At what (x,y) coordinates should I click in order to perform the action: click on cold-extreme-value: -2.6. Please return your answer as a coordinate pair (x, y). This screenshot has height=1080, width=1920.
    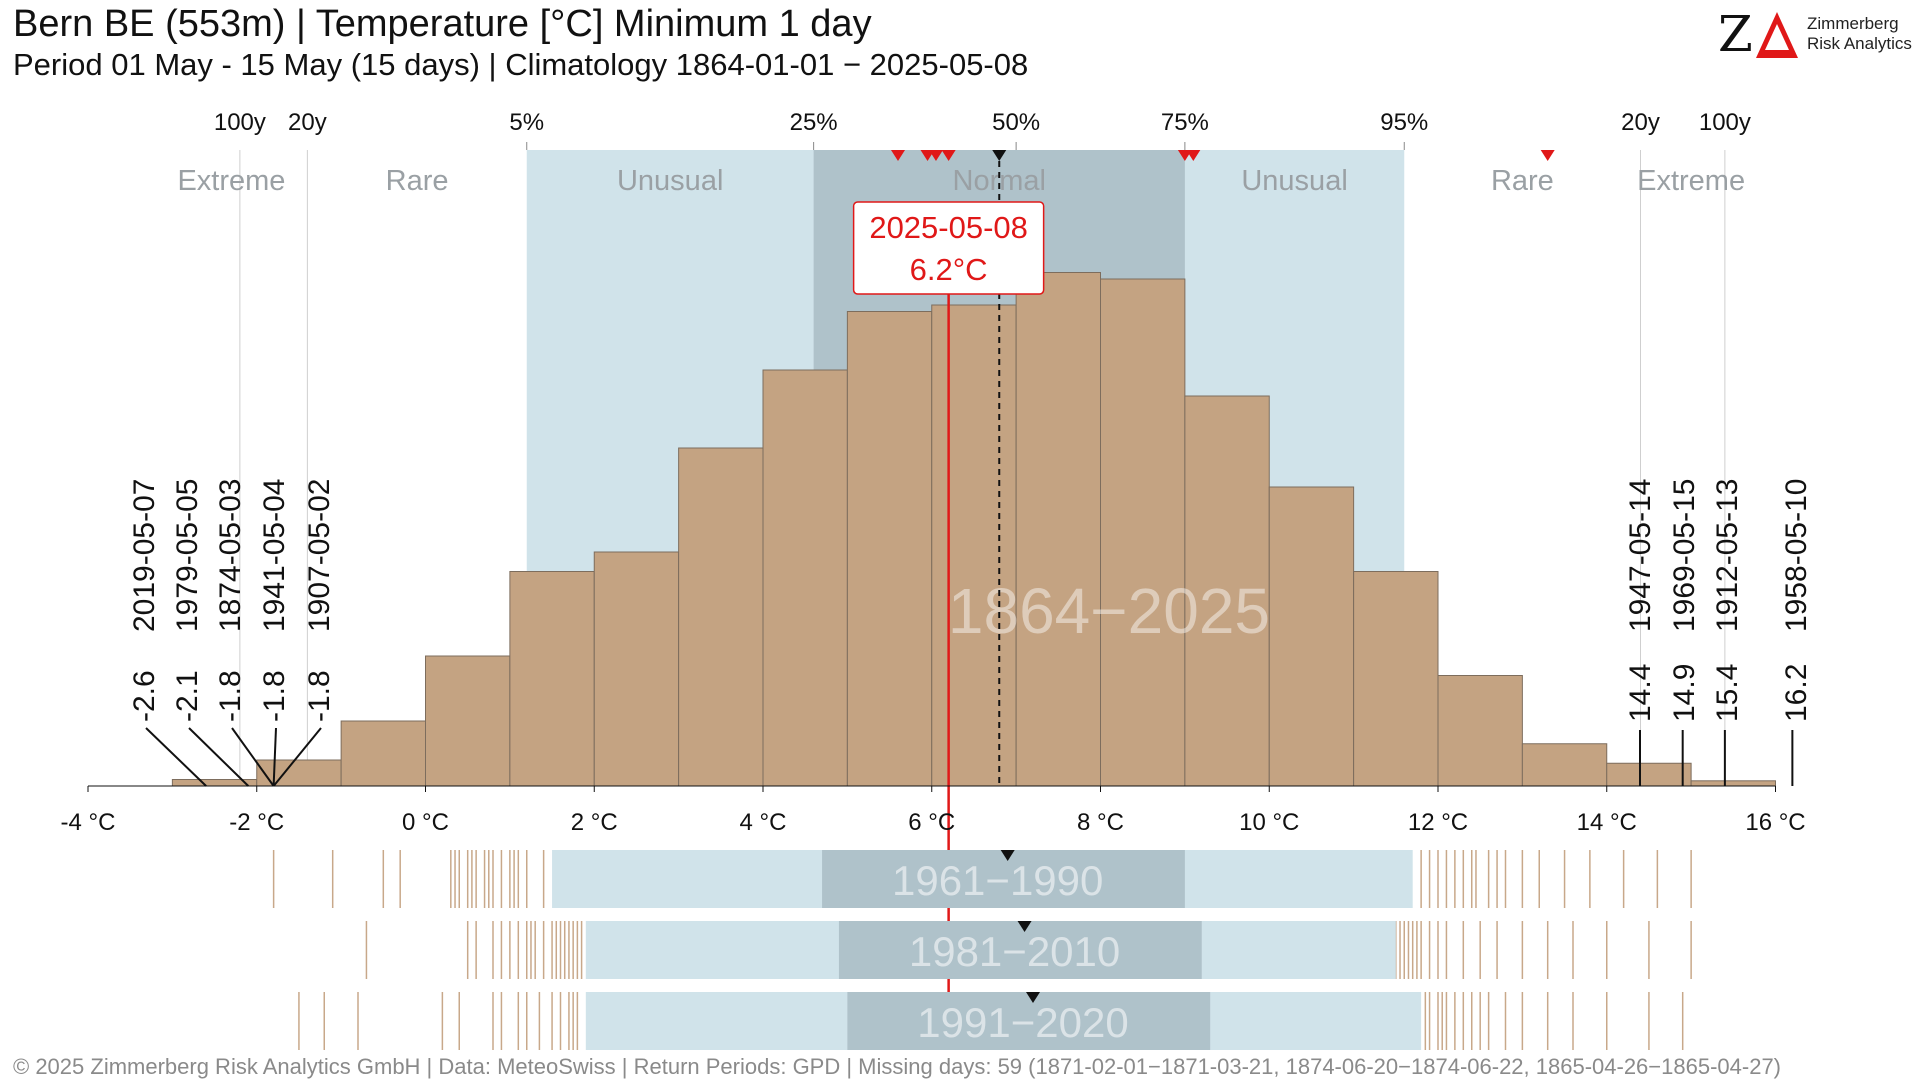
    Looking at the image, I should click on (144, 696).